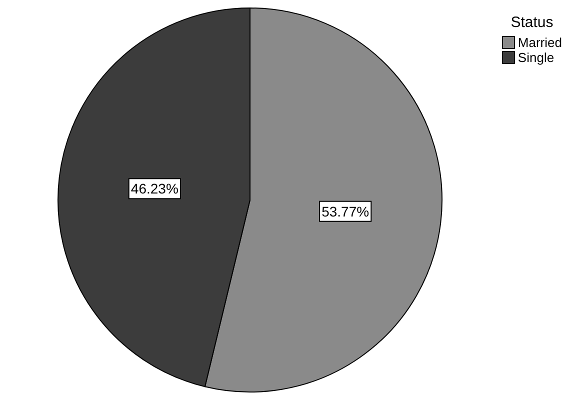  Describe the element at coordinates (536, 57) in the screenshot. I see `legend-label: Single` at that location.